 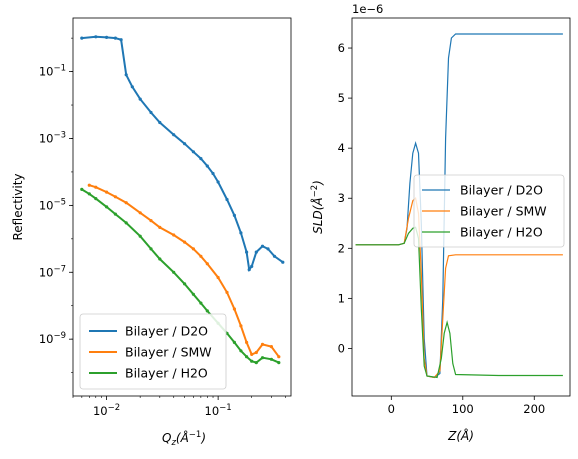 What do you see at coordinates (18, 206) in the screenshot?
I see `y-axis-label: Reflectivity` at bounding box center [18, 206].